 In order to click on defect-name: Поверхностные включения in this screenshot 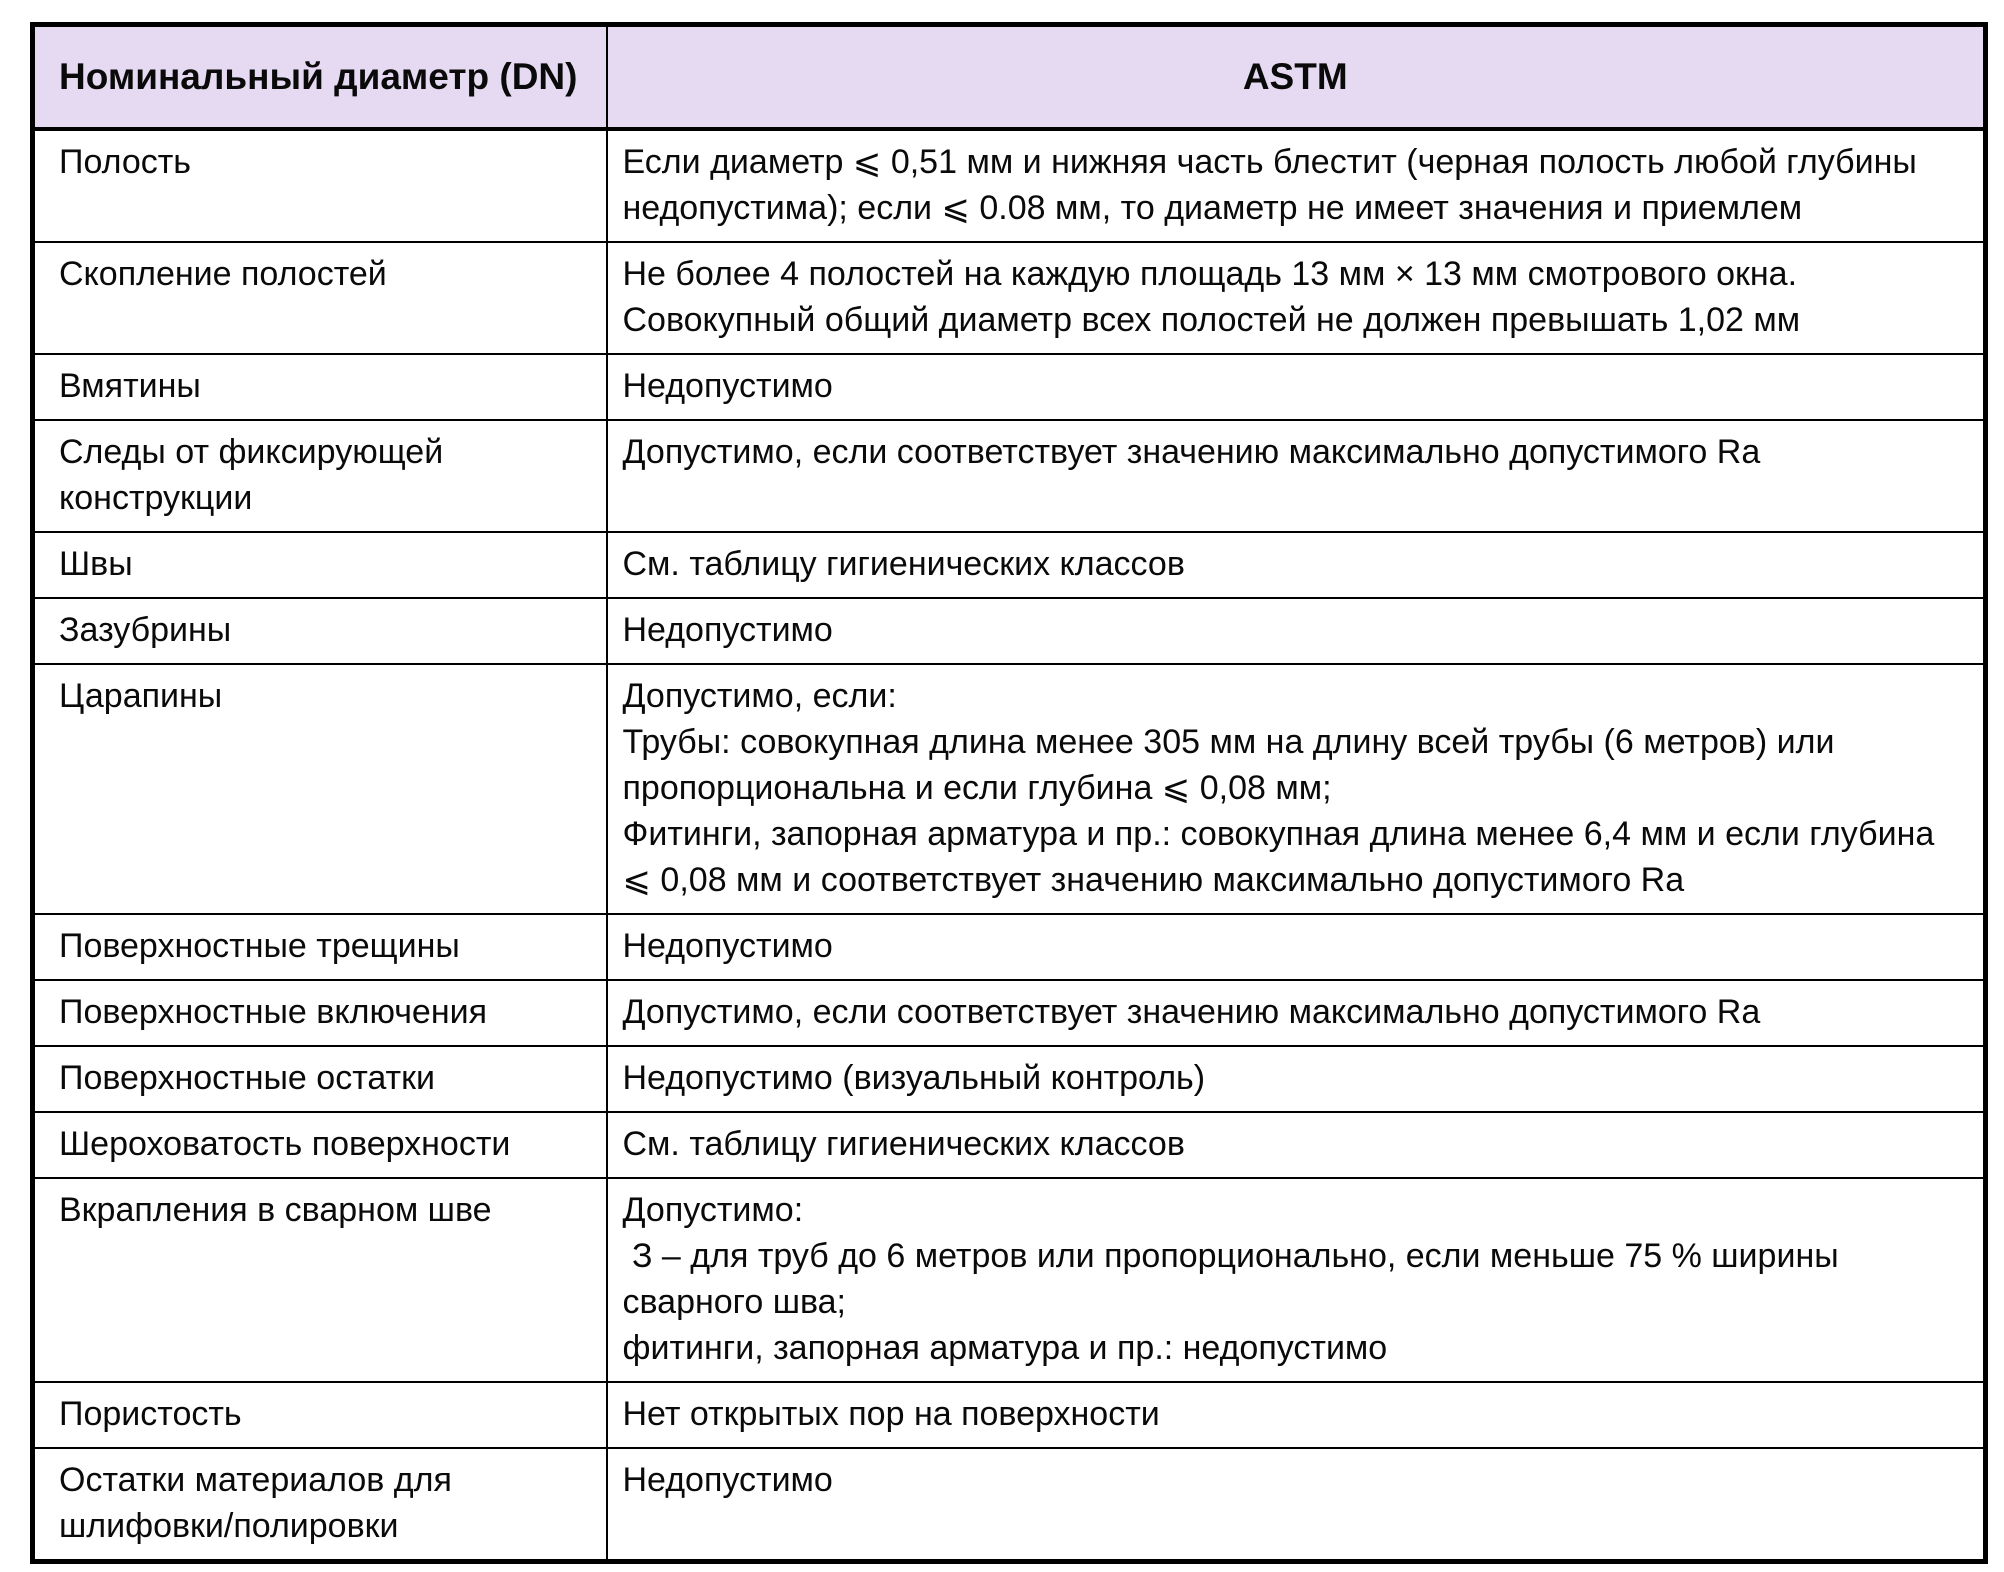, I will do `click(319, 1013)`.